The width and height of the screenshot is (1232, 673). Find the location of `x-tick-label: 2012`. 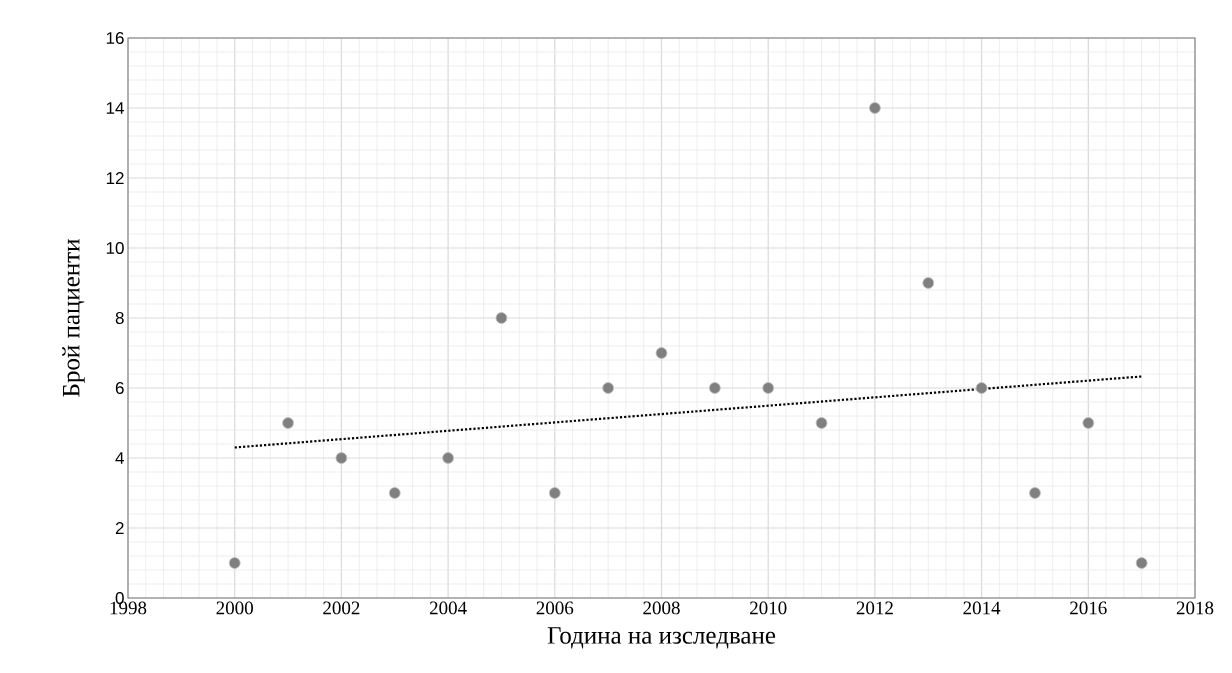

x-tick-label: 2012 is located at coordinates (874, 608).